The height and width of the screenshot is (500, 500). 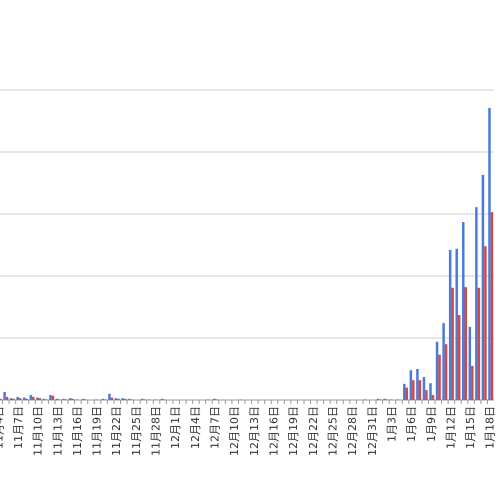 What do you see at coordinates (470, 427) in the screenshot?
I see `x-tick-label: 1月15日` at bounding box center [470, 427].